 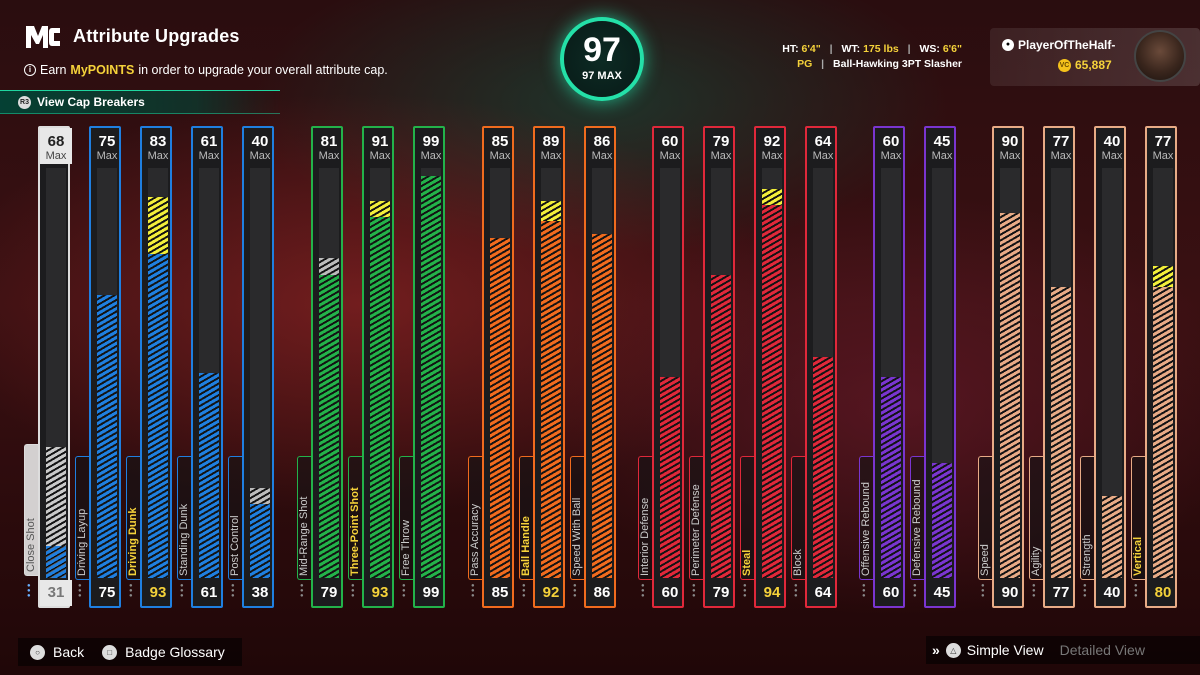 I want to click on attribute-cap-value: 60, so click(x=891, y=141).